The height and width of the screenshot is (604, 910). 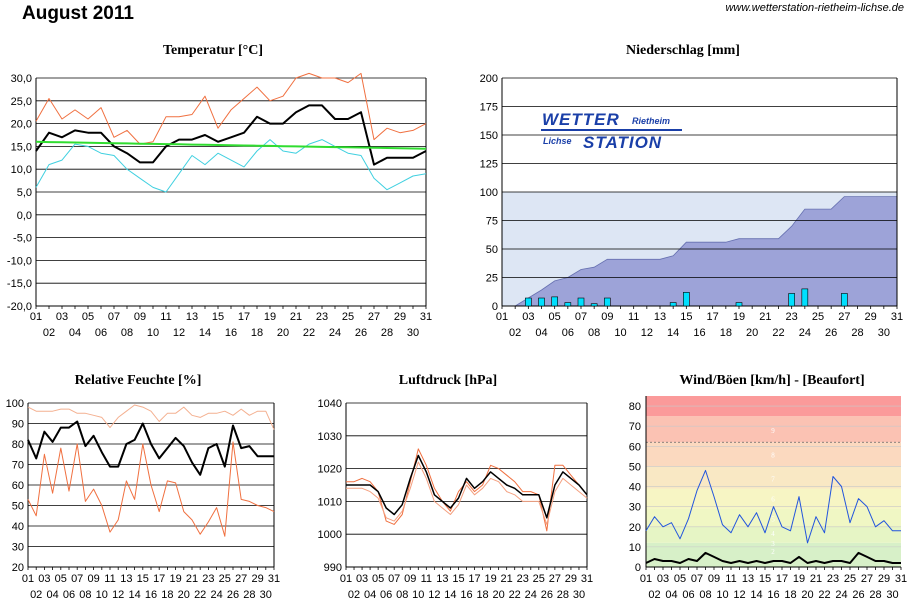 What do you see at coordinates (581, 119) in the screenshot?
I see `logo-text-1: WETTER` at bounding box center [581, 119].